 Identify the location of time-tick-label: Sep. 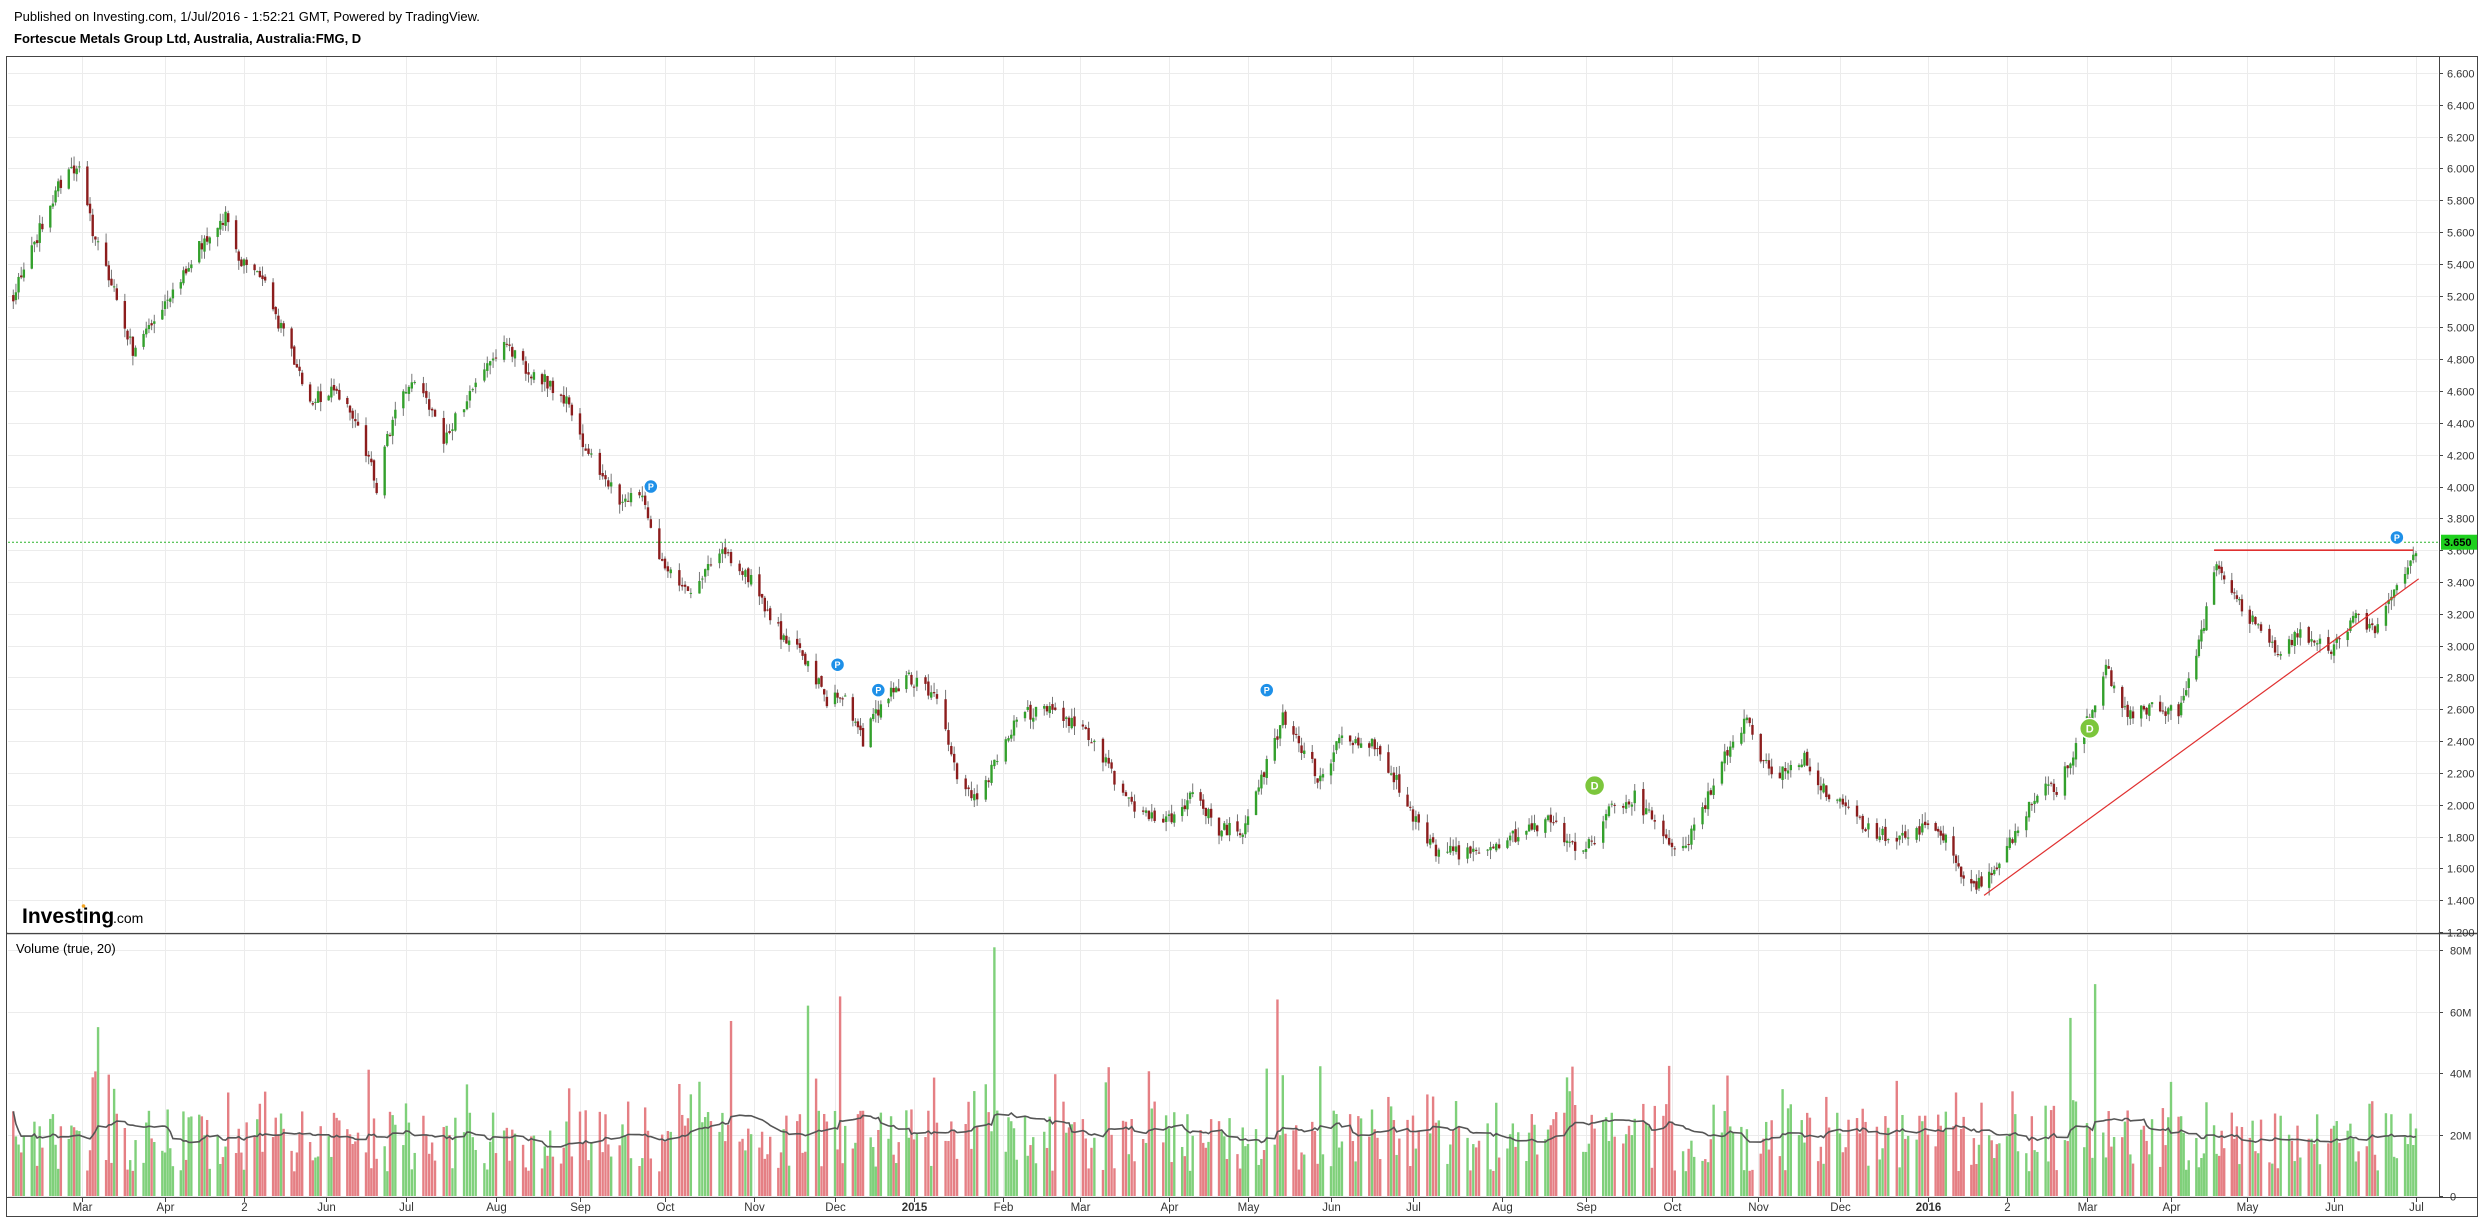
(1586, 1208).